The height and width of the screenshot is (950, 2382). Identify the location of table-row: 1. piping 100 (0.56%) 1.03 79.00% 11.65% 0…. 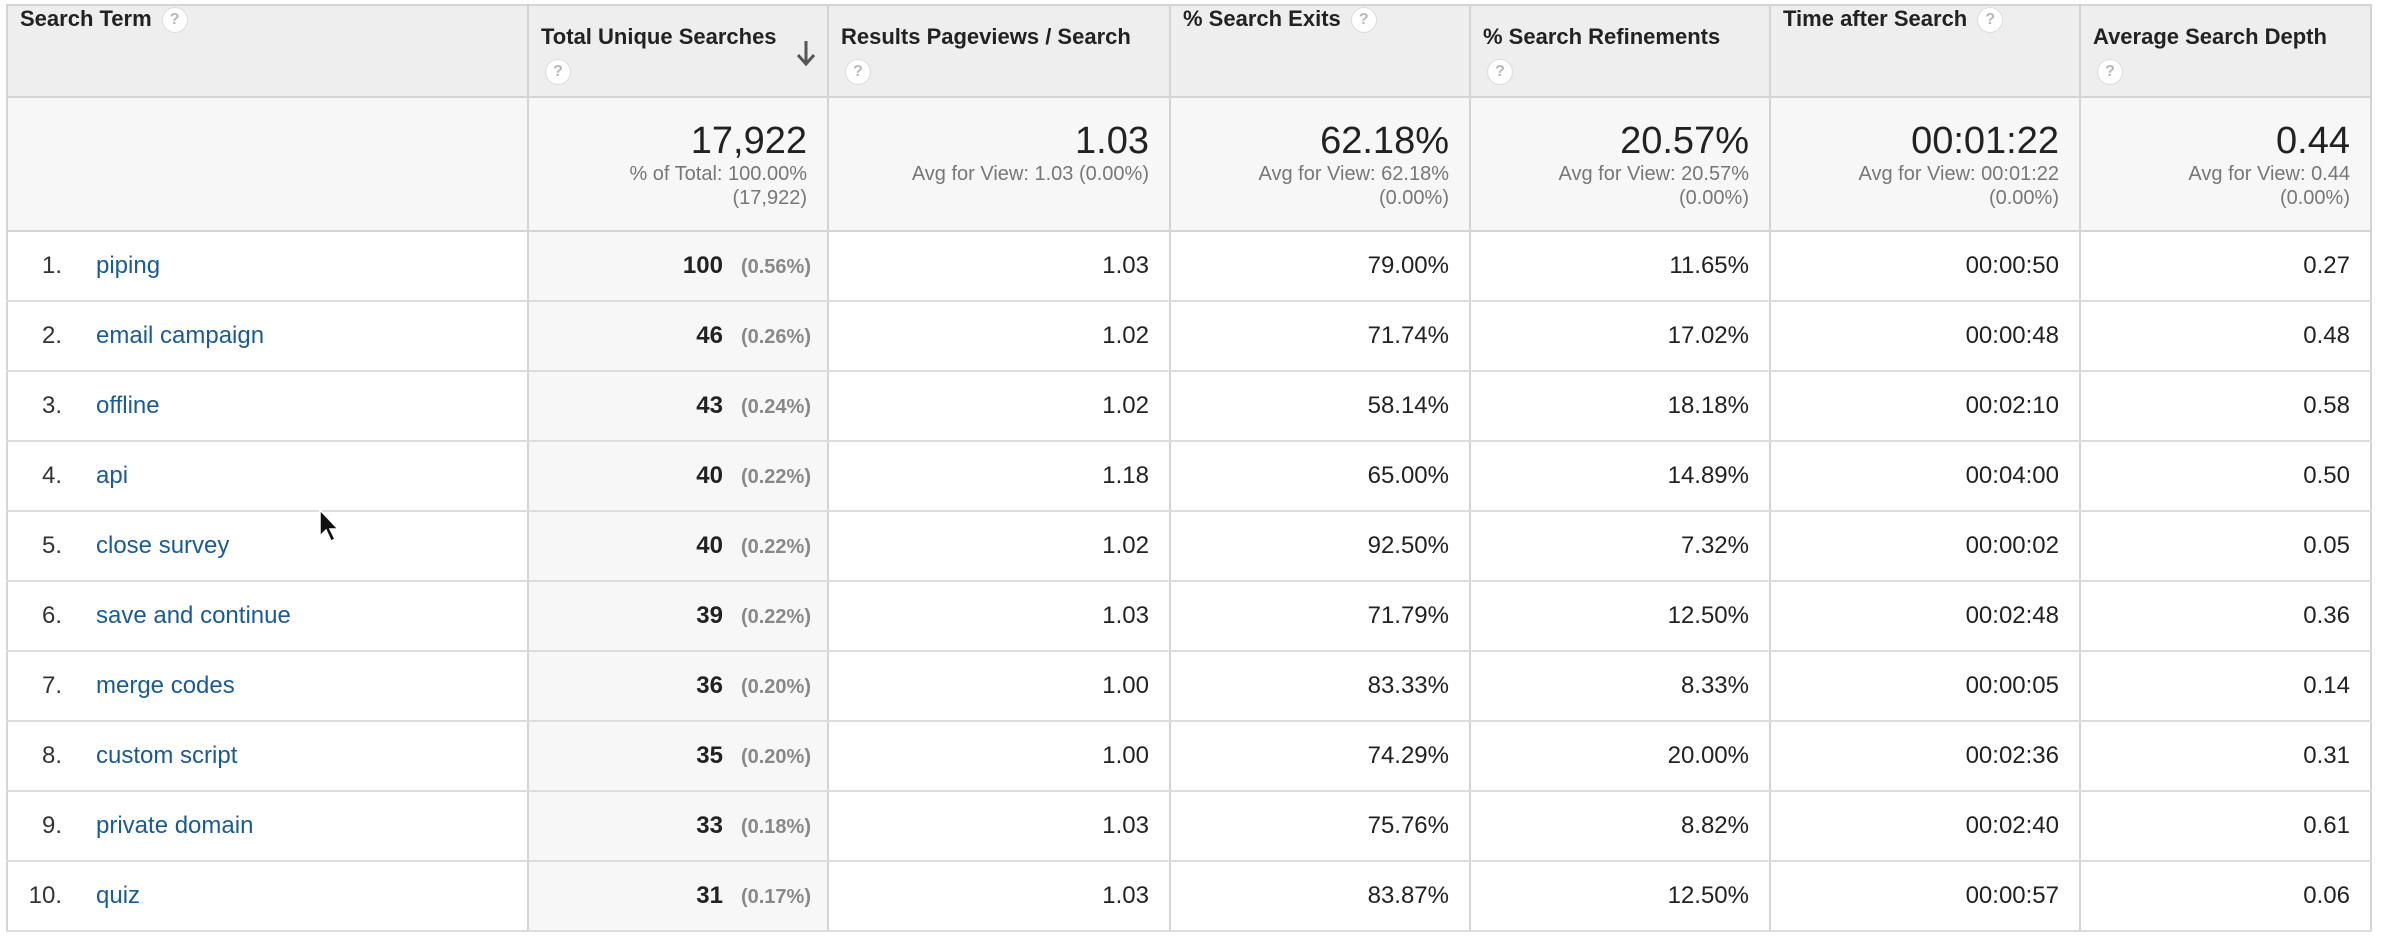
(1189, 266).